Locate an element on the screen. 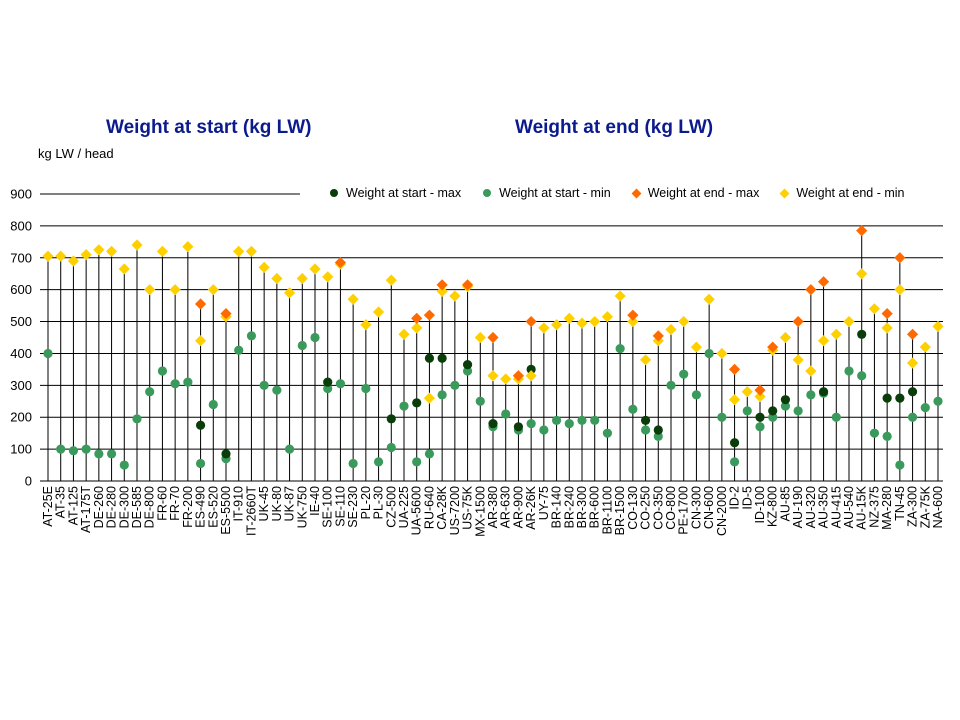 This screenshot has width=960, height=720. x-tick-label: BR-1100 is located at coordinates (607, 510).